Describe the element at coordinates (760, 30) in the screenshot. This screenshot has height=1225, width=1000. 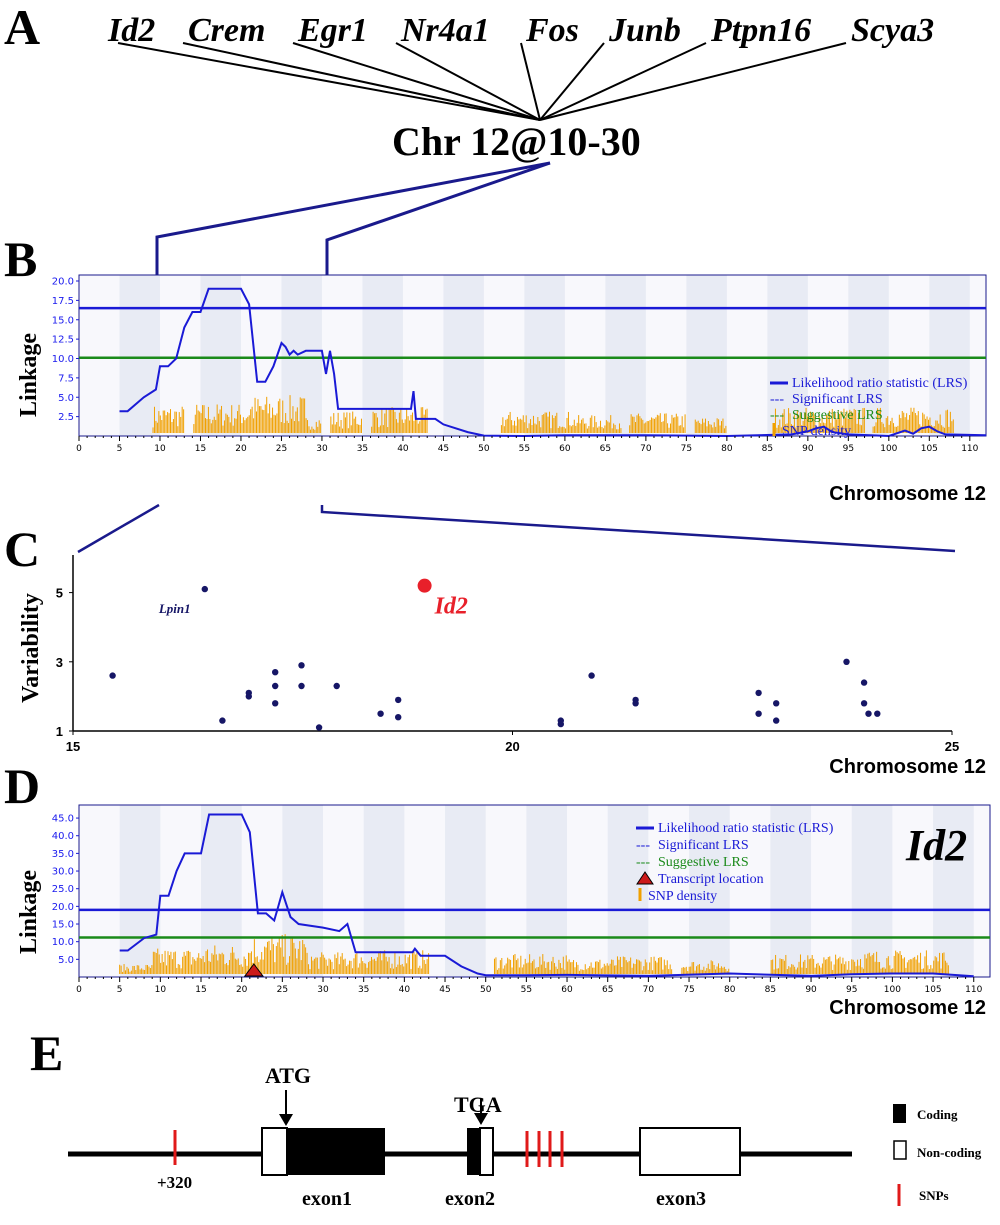
I see `gene-label-ptpn16: Ptpn16` at that location.